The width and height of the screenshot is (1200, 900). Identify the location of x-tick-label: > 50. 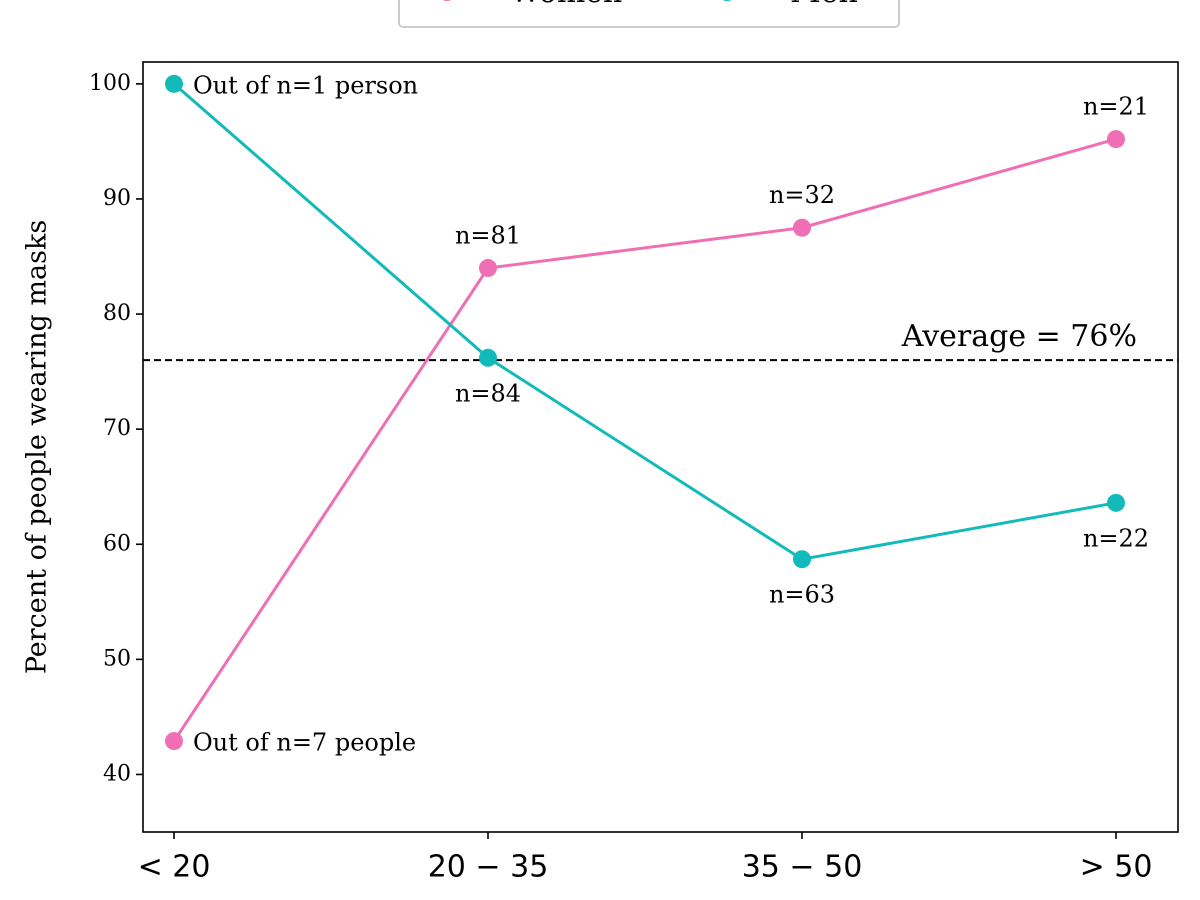
(1116, 867).